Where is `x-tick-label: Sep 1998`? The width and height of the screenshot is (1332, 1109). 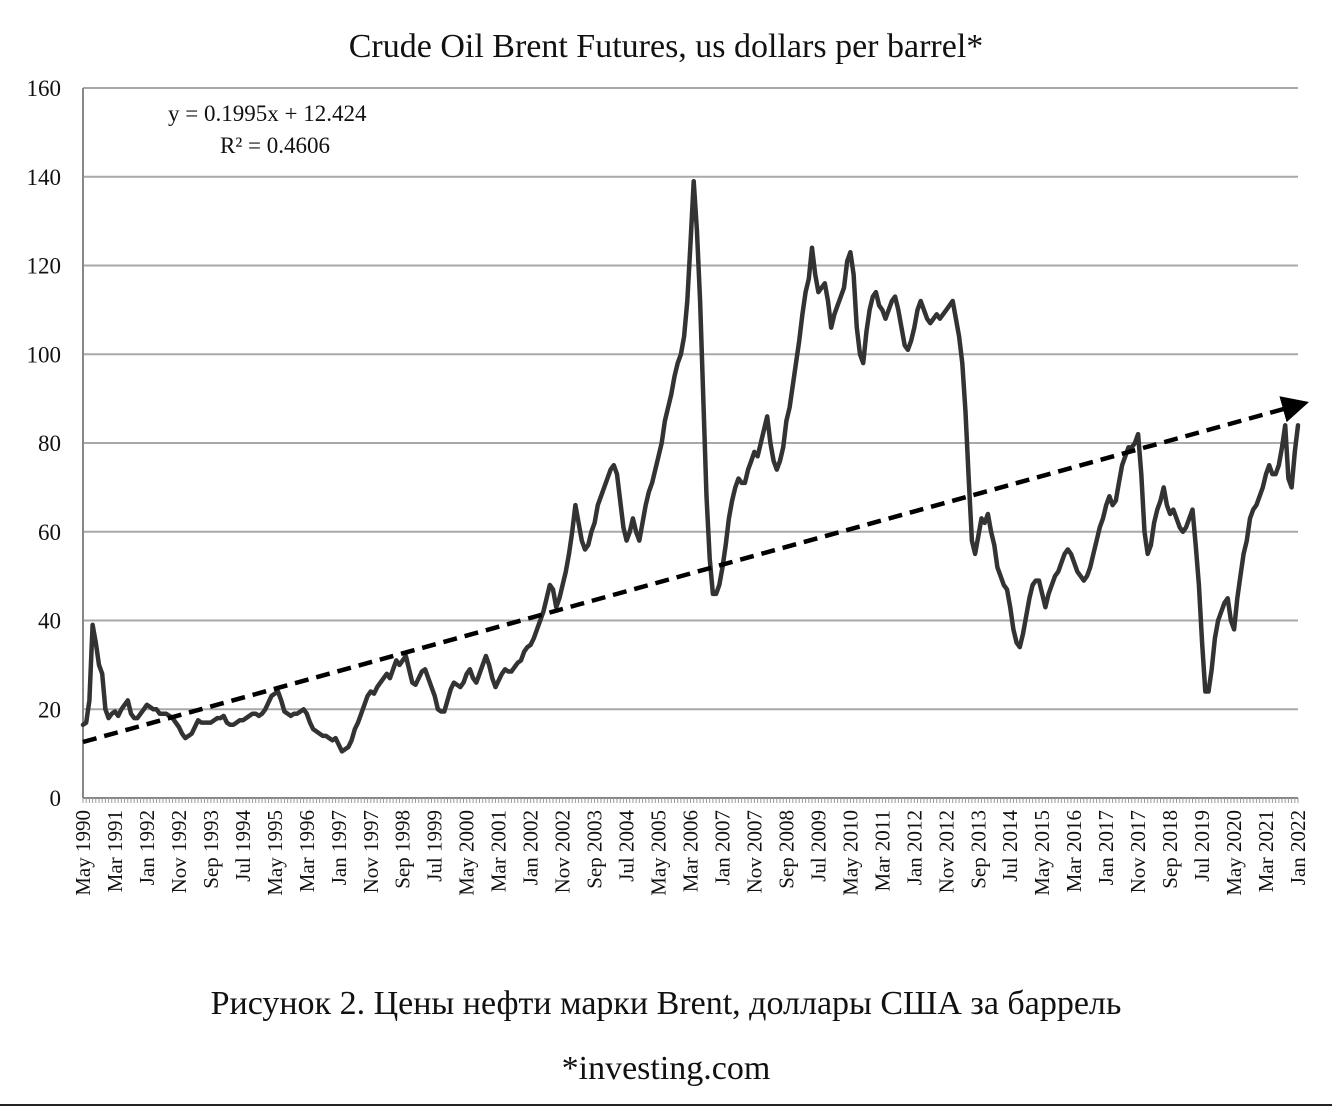
x-tick-label: Sep 1998 is located at coordinates (403, 849).